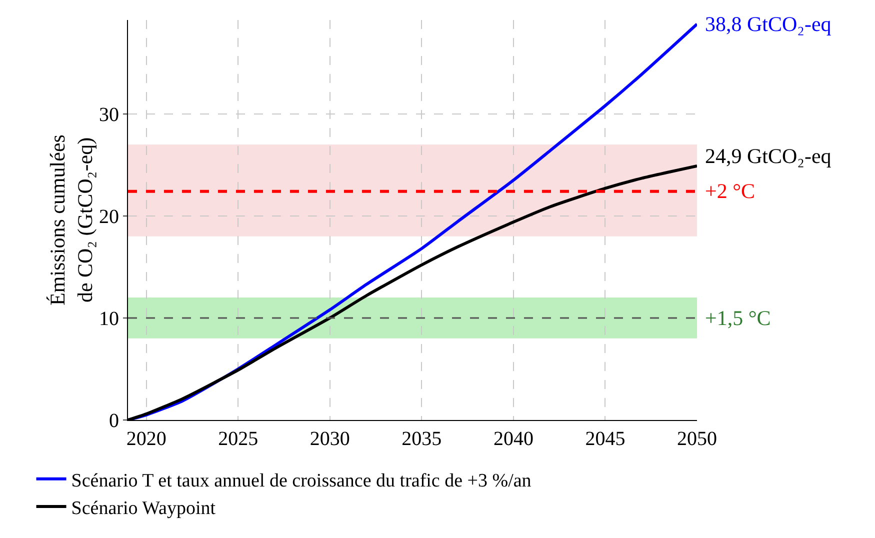  Describe the element at coordinates (768, 24) in the screenshot. I see `annotation: 38,8 GtCO₂-eq` at that location.